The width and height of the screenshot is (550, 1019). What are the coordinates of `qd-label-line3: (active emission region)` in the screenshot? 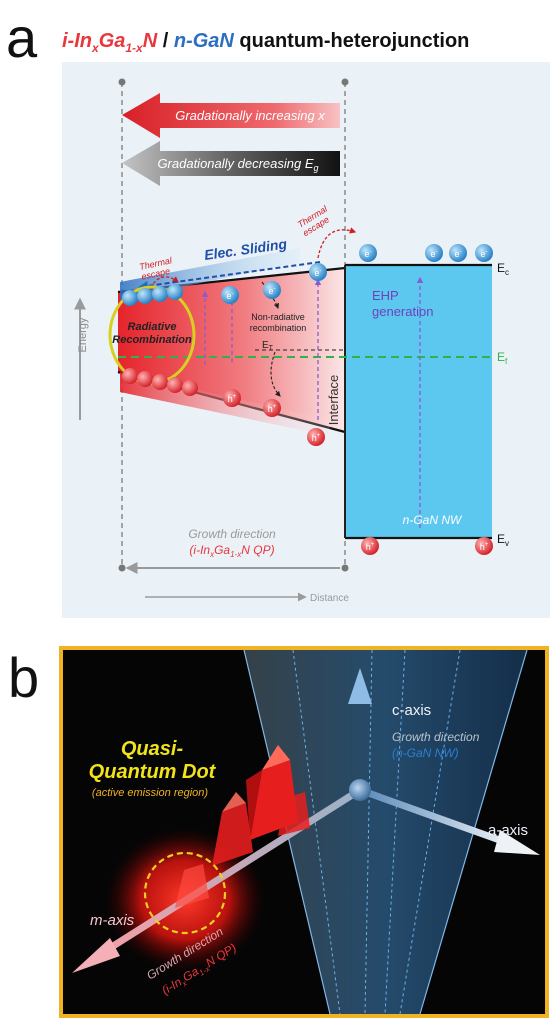 It's located at (150, 793).